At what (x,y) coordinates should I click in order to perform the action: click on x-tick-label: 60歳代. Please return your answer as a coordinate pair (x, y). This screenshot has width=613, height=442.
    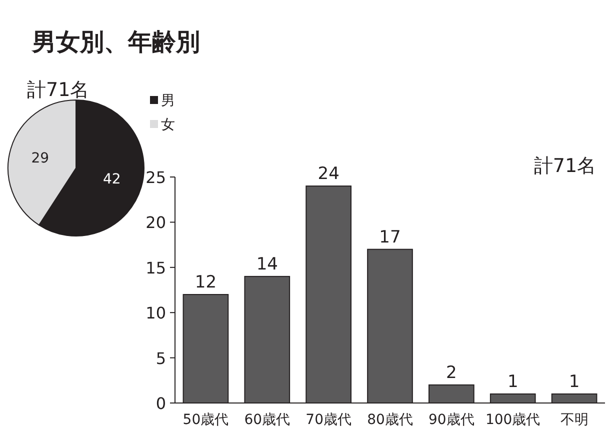
    Looking at the image, I should click on (267, 420).